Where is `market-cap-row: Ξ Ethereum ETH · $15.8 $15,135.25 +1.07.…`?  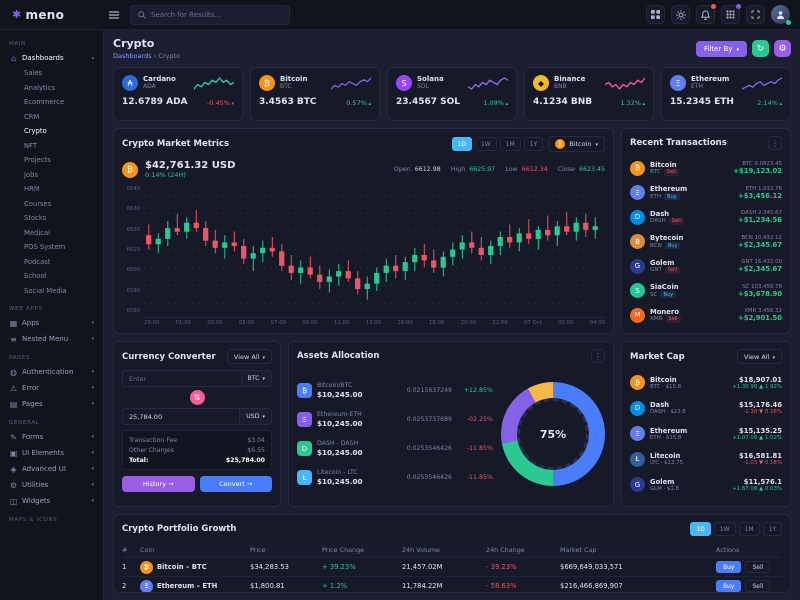 market-cap-row: Ξ Ethereum ETH · $15.8 $15,135.25 +1.07.… is located at coordinates (706, 434).